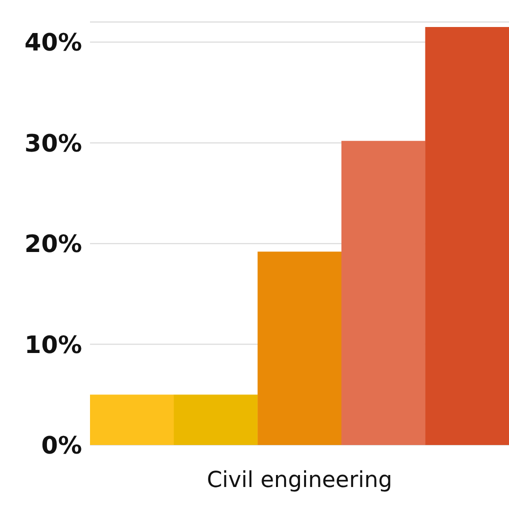 Image resolution: width=509 pixels, height=505 pixels. What do you see at coordinates (299, 480) in the screenshot?
I see `x-axis-title: Civil engineering` at bounding box center [299, 480].